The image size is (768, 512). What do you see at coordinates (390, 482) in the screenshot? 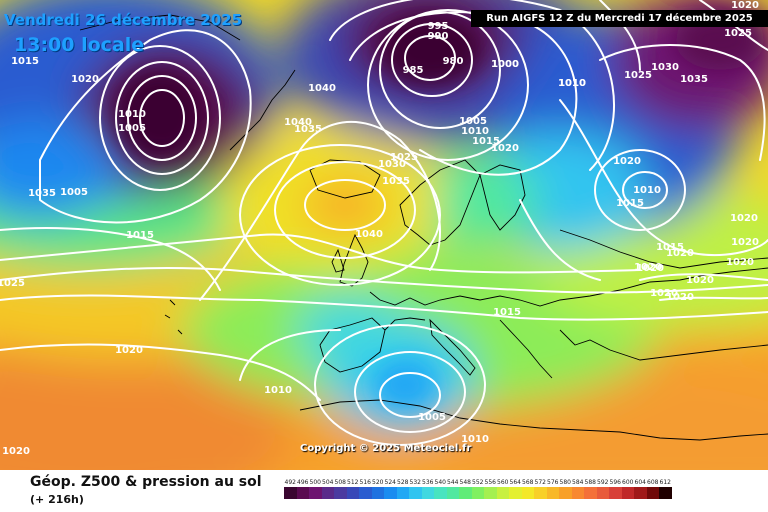
I see `scale-label: 524` at bounding box center [390, 482].